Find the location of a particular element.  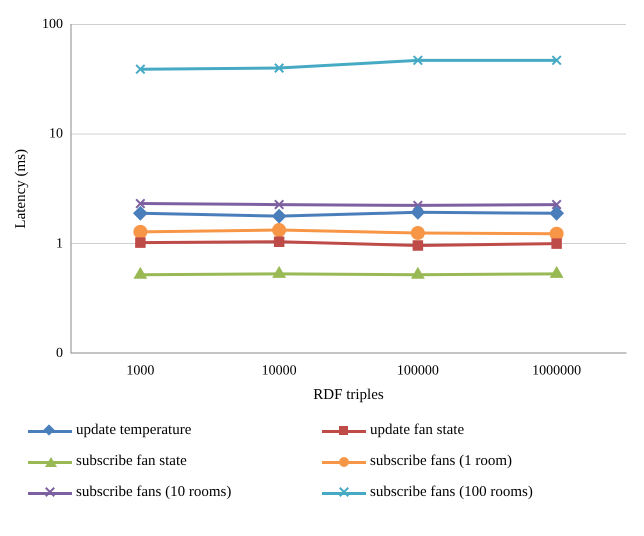

y-tick-label: 1 is located at coordinates (59, 244).